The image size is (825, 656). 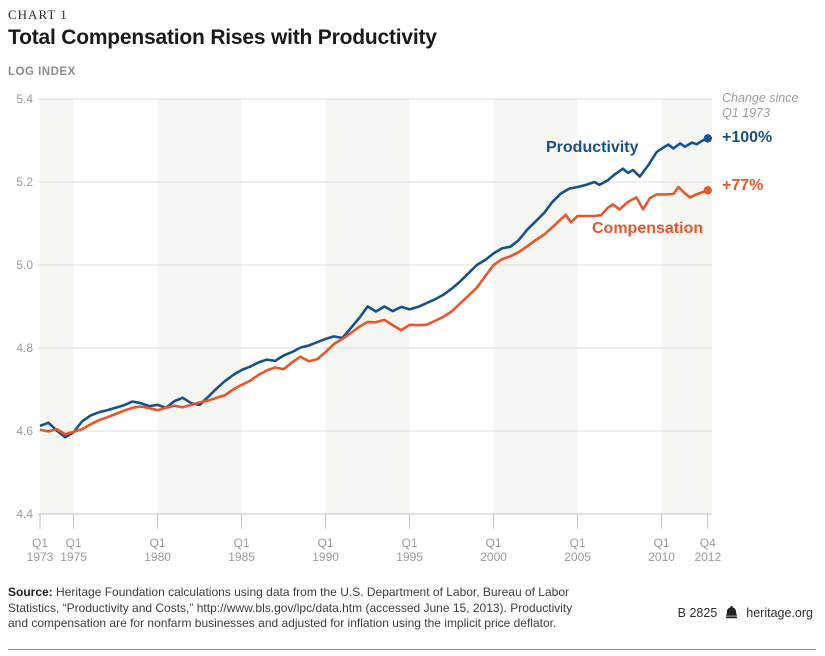 I want to click on y-tick-label: 4.4, so click(x=24, y=514).